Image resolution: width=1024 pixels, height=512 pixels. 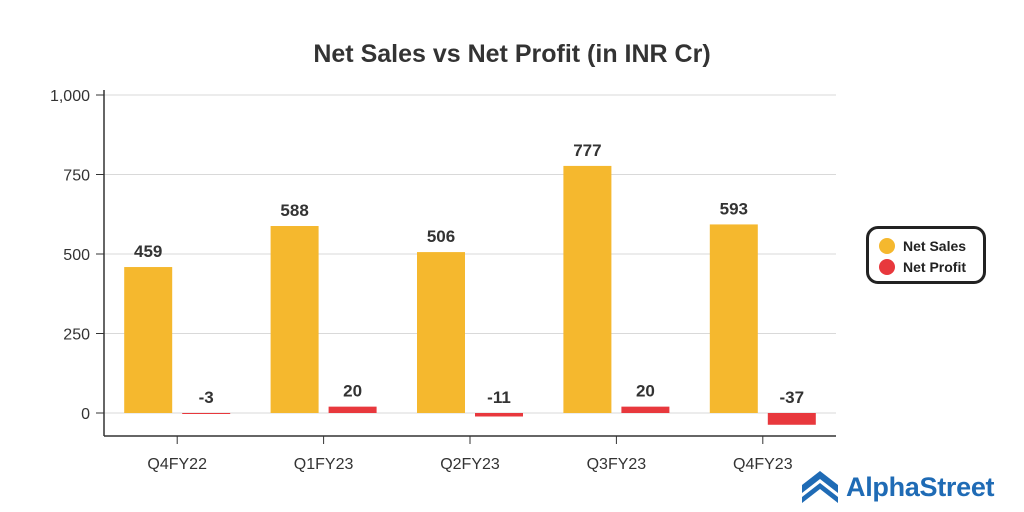 What do you see at coordinates (470, 454) in the screenshot?
I see `x-axis-ticks: Q4FY22 Q1FY23 Q2FY23 Q3FY23 Q4FY23` at bounding box center [470, 454].